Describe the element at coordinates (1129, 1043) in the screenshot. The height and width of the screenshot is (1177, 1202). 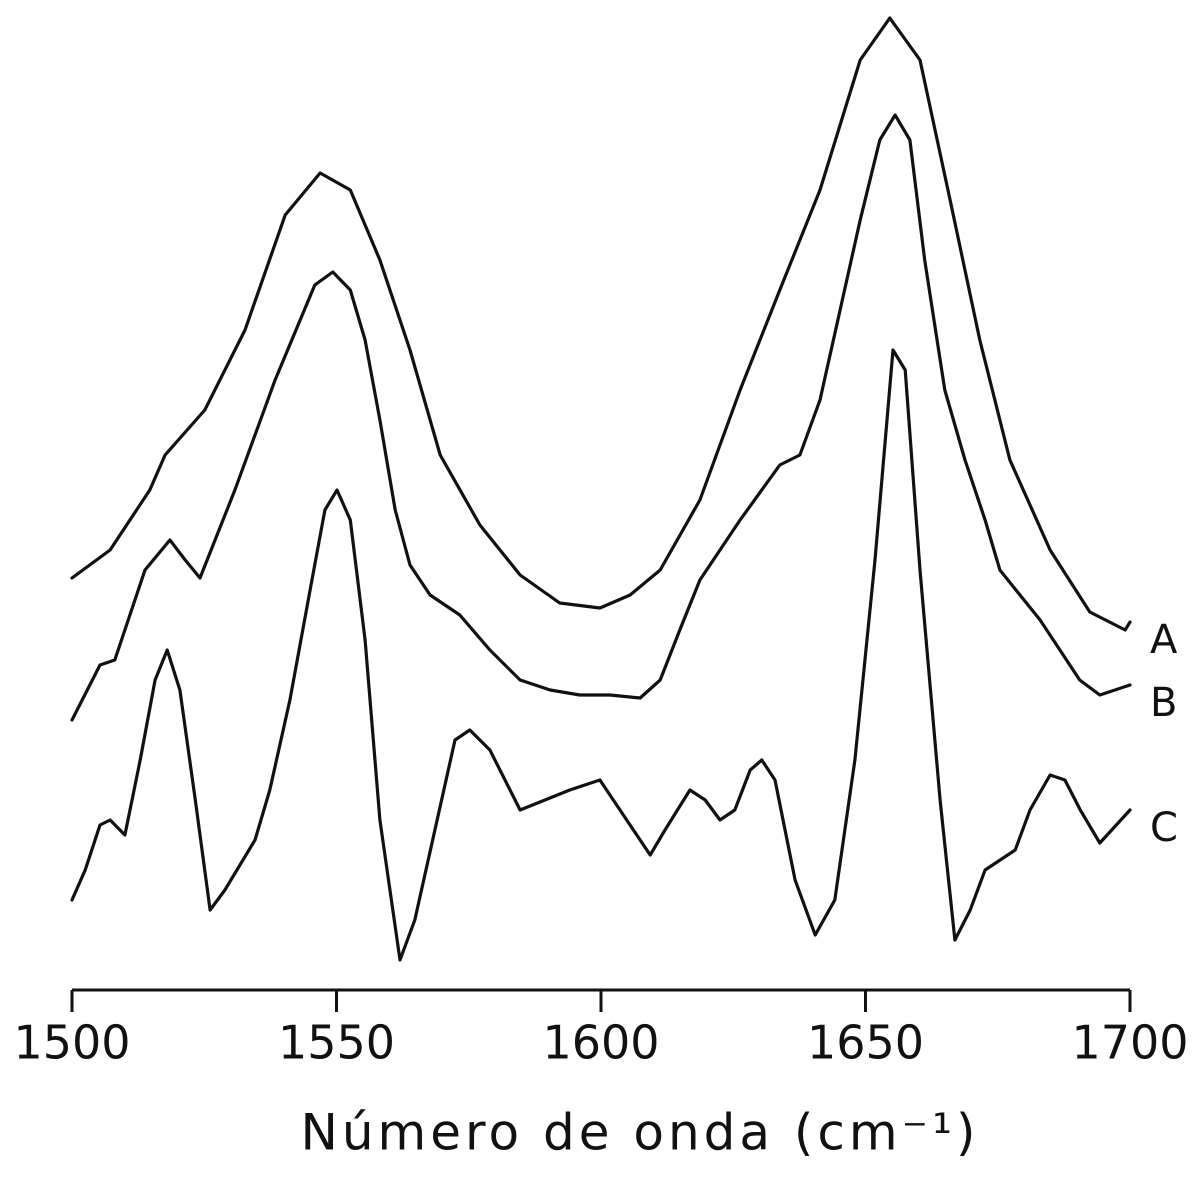
I see `x-tick-label: 1700` at that location.